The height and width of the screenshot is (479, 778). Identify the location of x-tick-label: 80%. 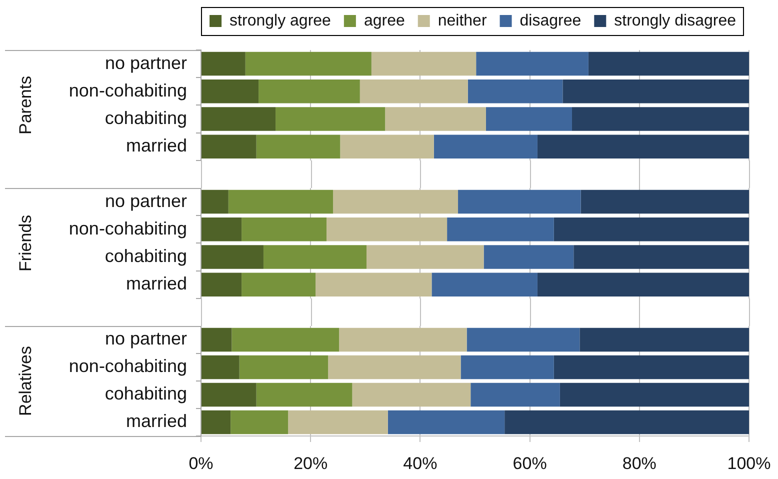
(639, 463).